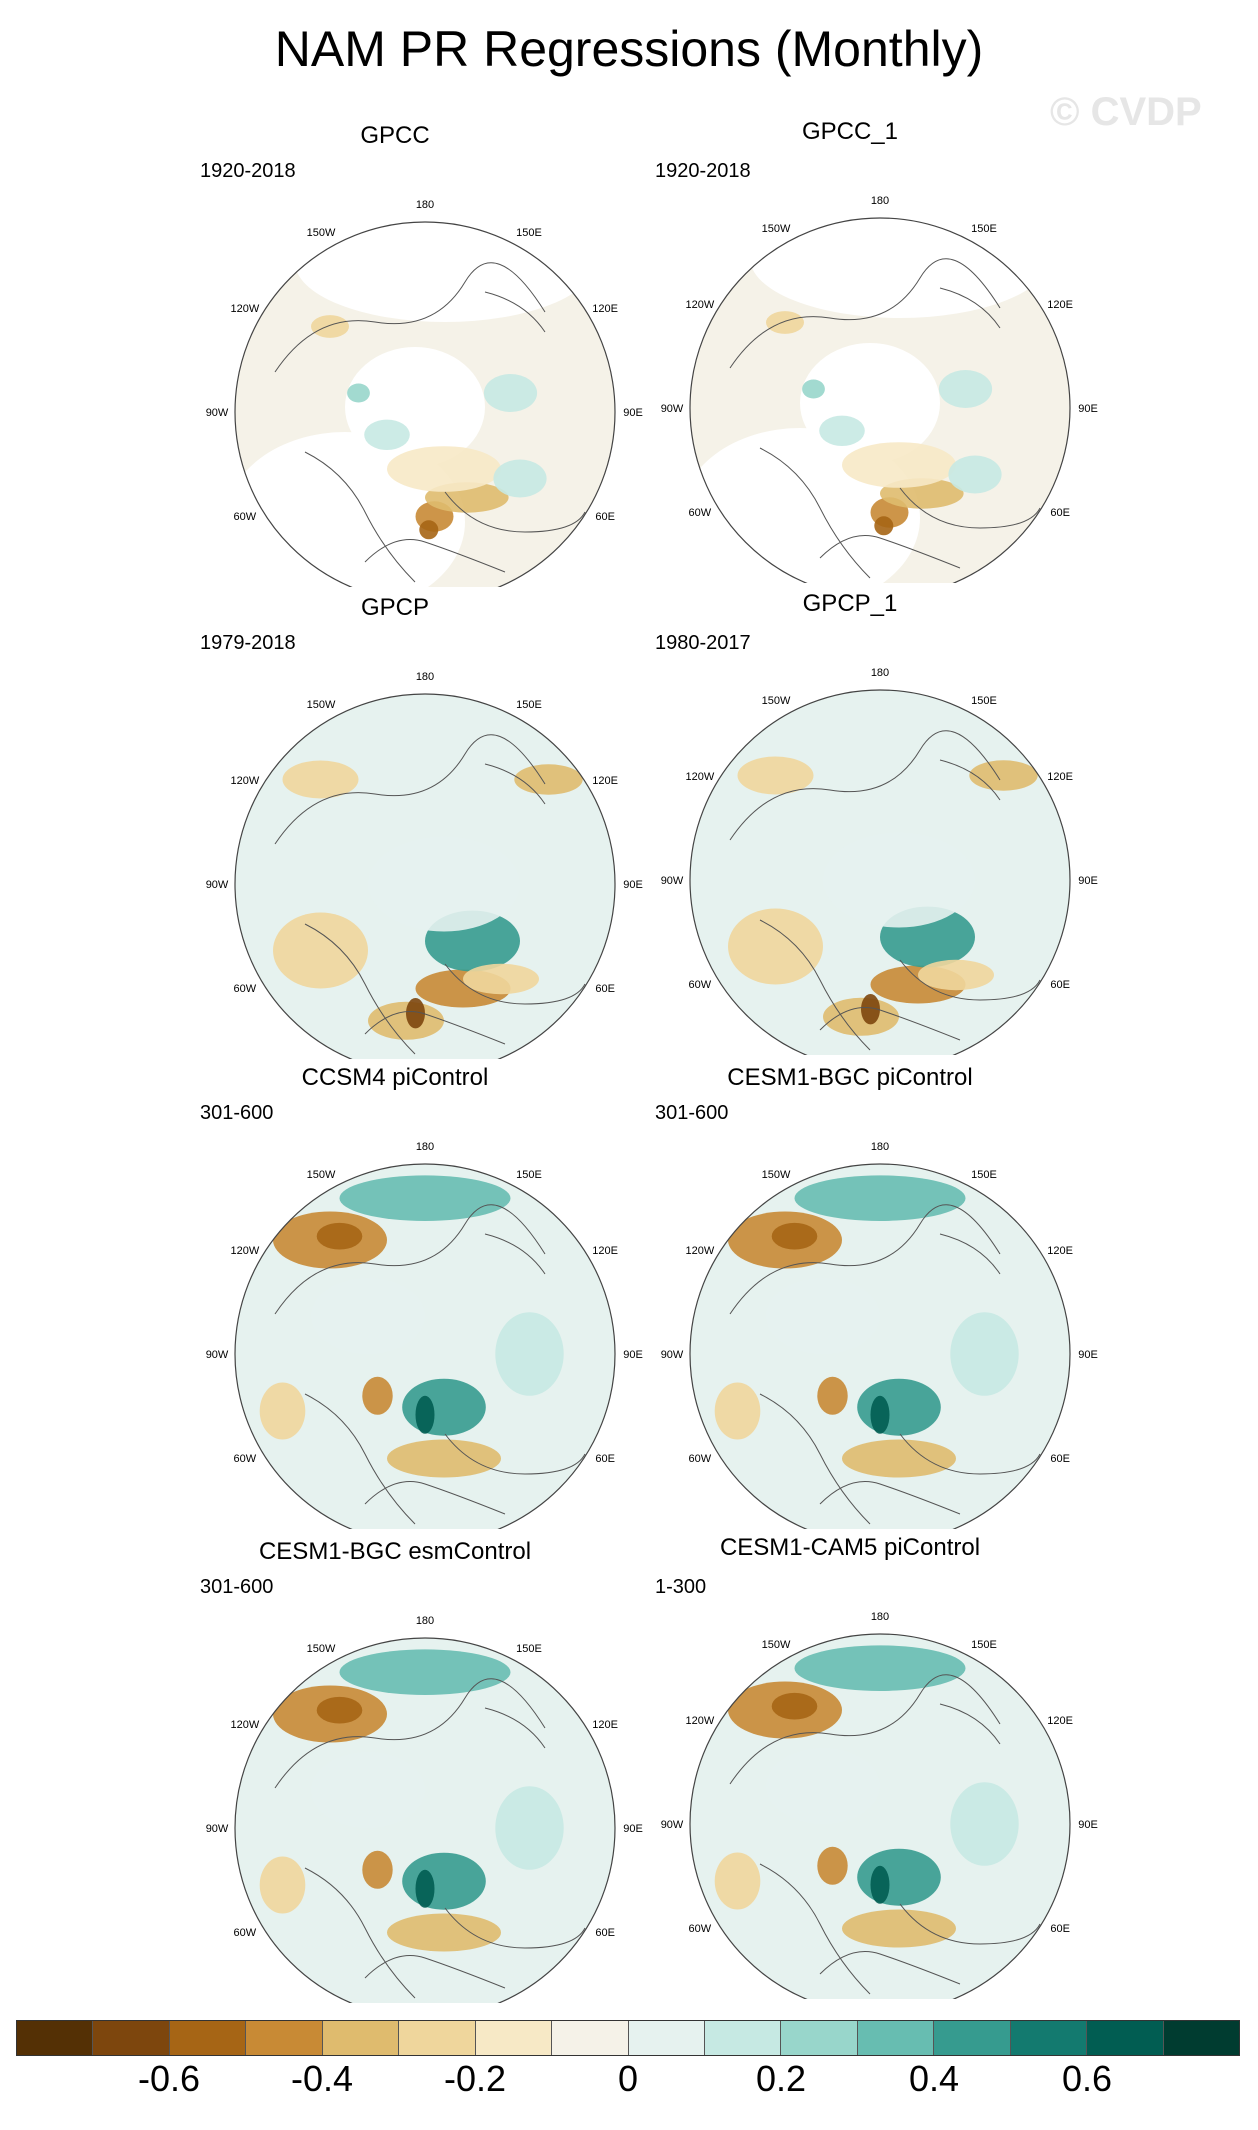 This screenshot has width=1258, height=2130. I want to click on colorbar-tick-label: -0.2, so click(475, 2078).